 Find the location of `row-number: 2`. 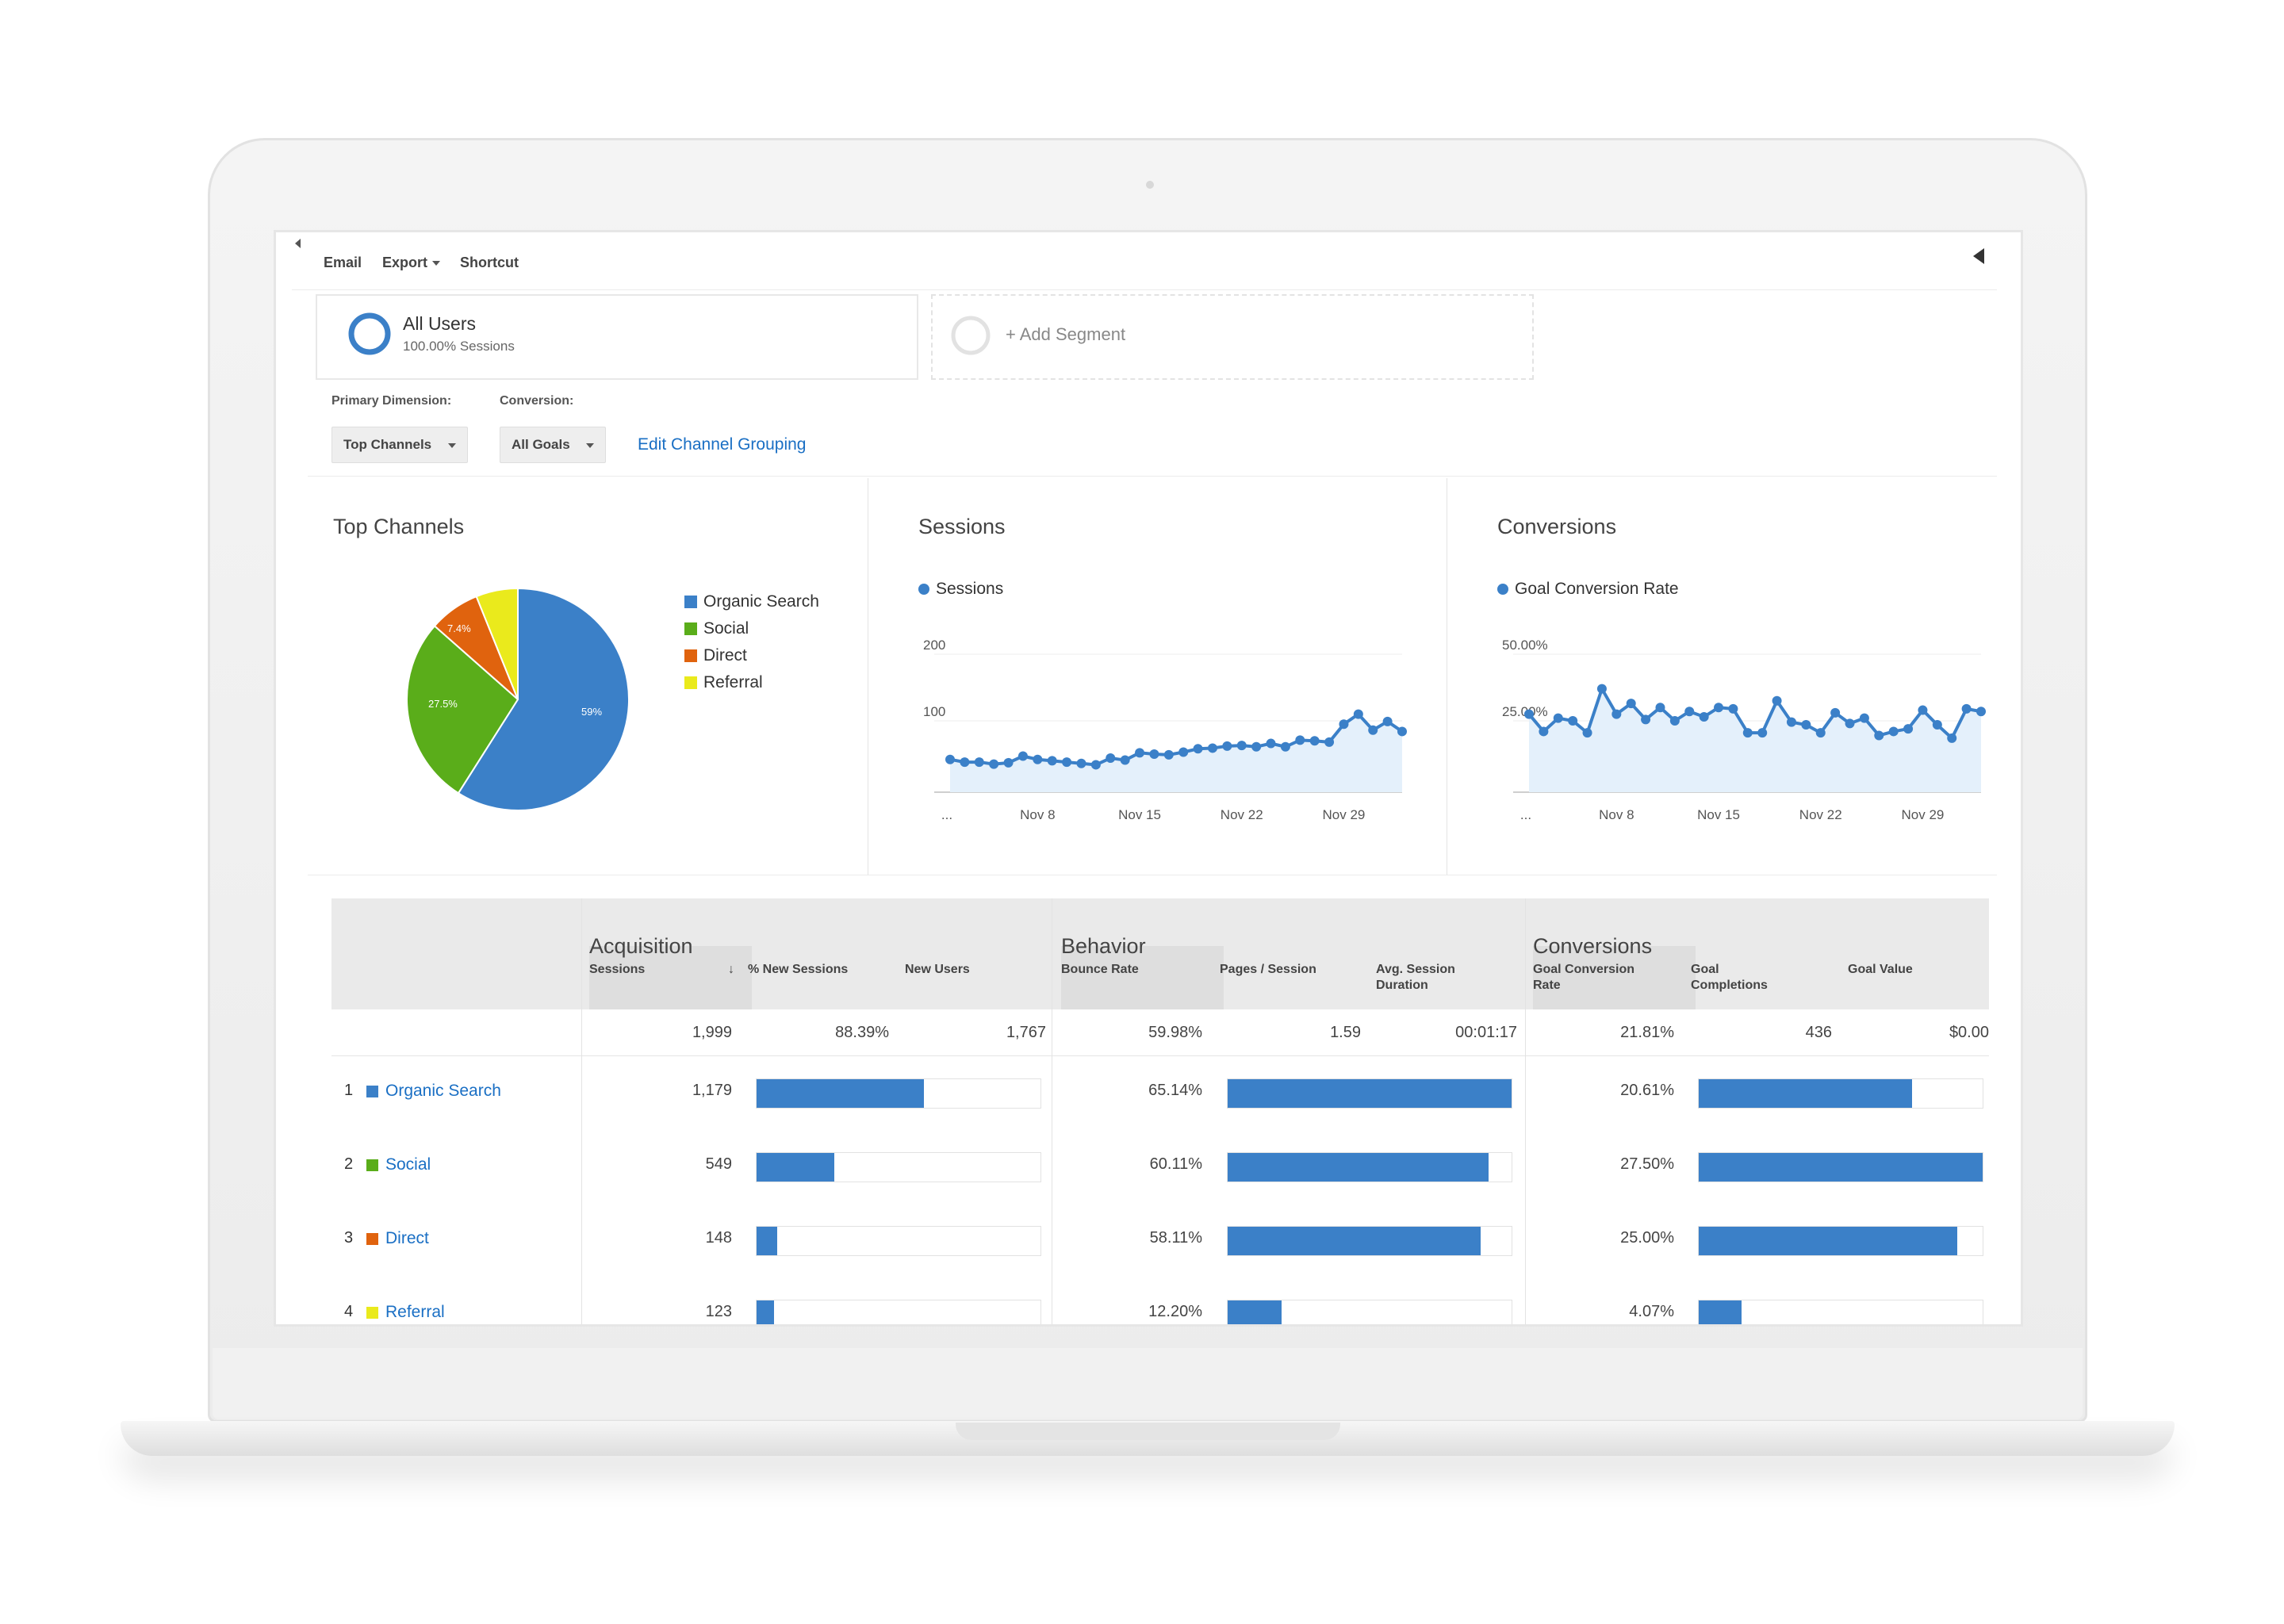

row-number: 2 is located at coordinates (349, 1164).